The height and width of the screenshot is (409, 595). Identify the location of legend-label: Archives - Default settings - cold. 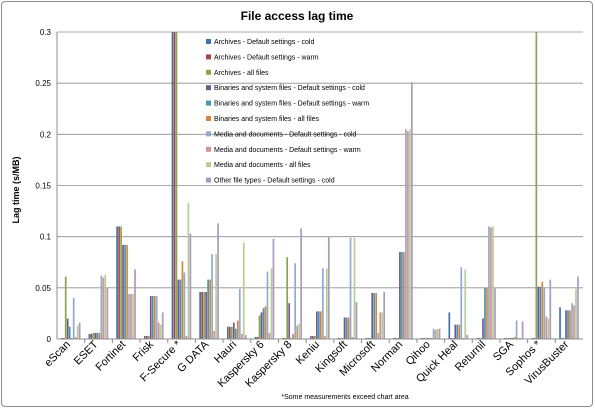
(264, 42).